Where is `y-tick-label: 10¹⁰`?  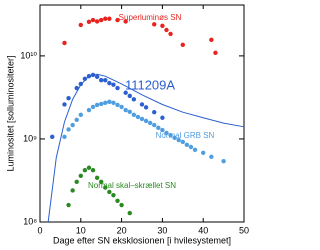 y-tick-label: 10¹⁰ is located at coordinates (28, 55).